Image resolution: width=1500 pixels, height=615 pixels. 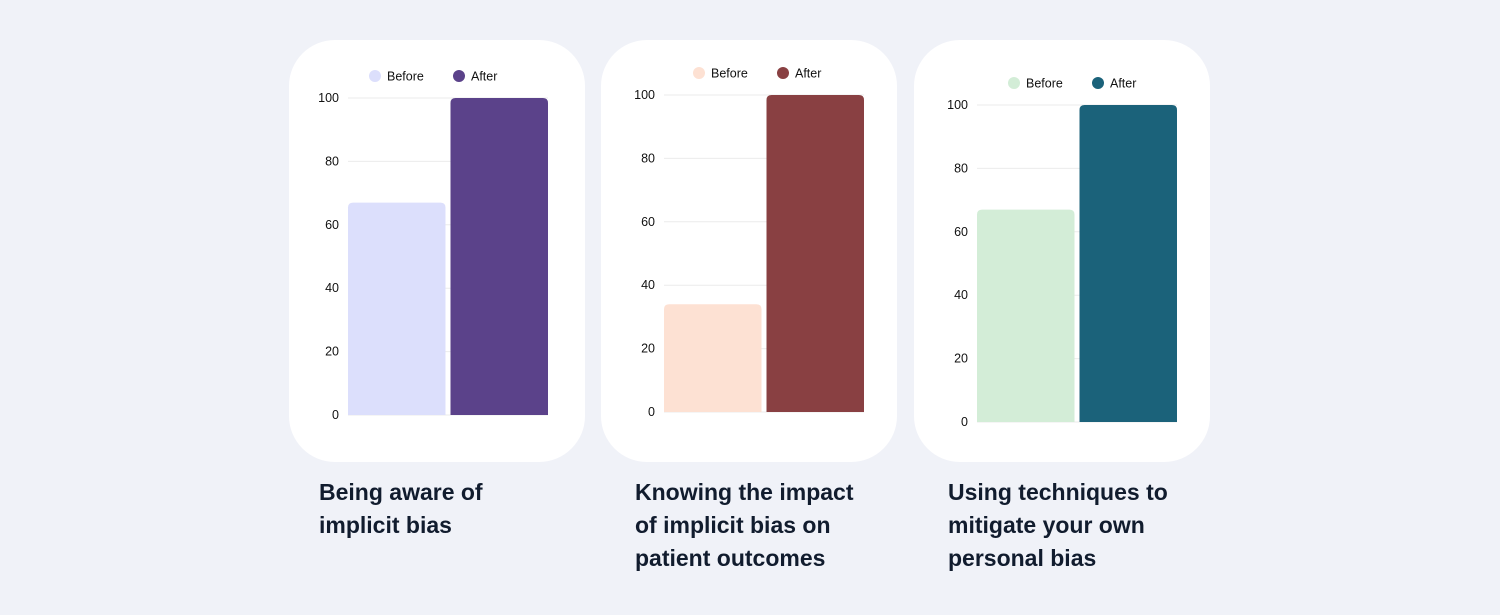 What do you see at coordinates (1058, 492) in the screenshot?
I see `caption-line: Using techniques to` at bounding box center [1058, 492].